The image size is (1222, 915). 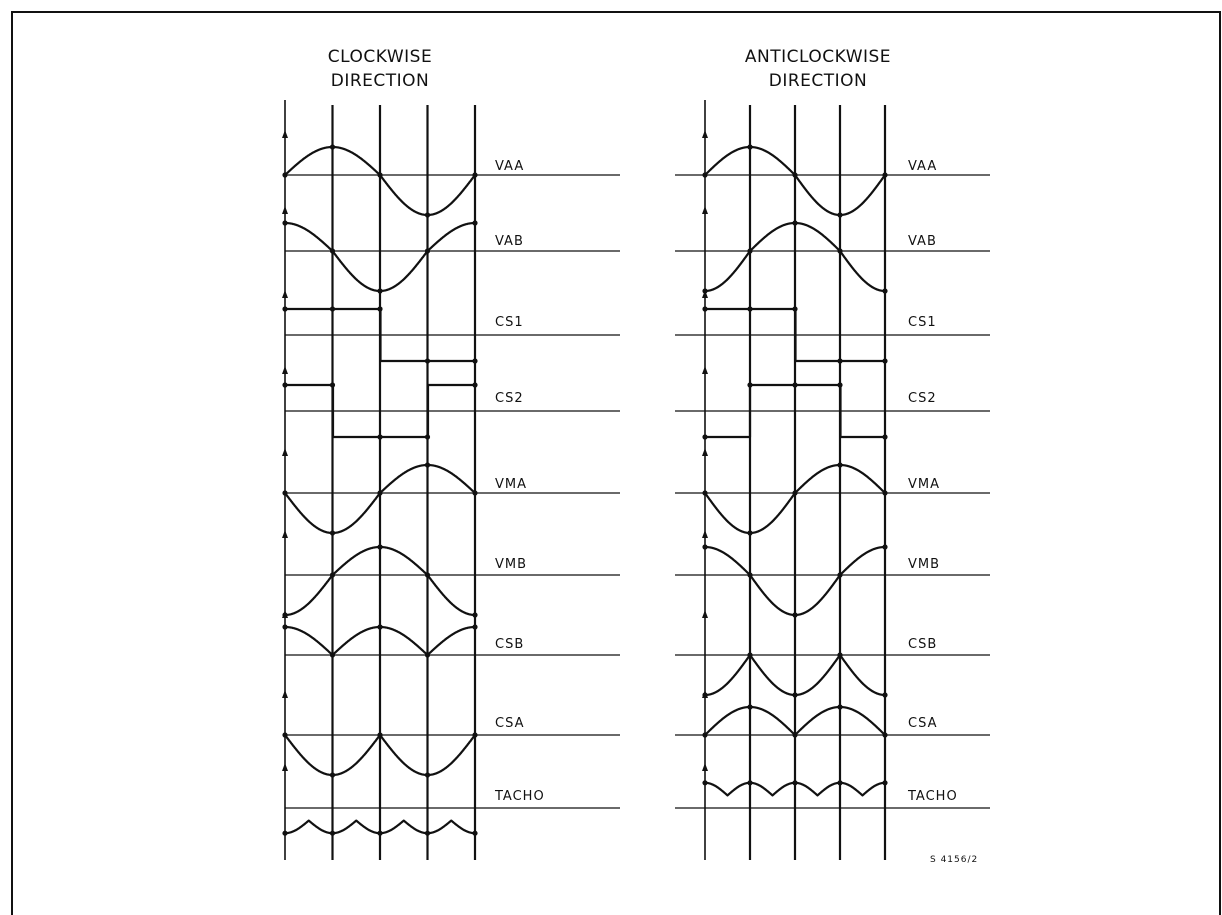 What do you see at coordinates (509, 322) in the screenshot?
I see `clockwise-label-cs1: CS1` at bounding box center [509, 322].